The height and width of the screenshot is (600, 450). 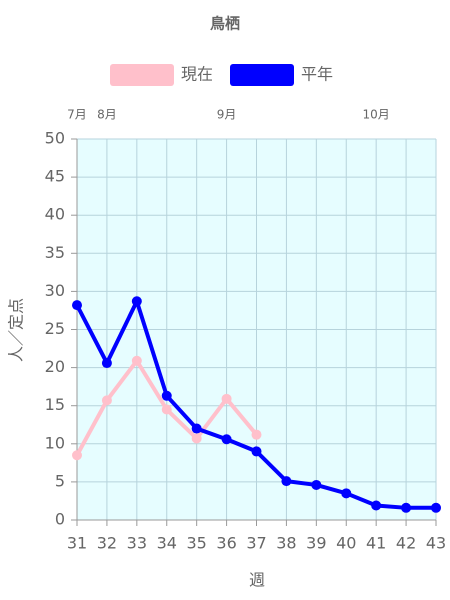 I want to click on legend-item: 平年, so click(x=281, y=75).